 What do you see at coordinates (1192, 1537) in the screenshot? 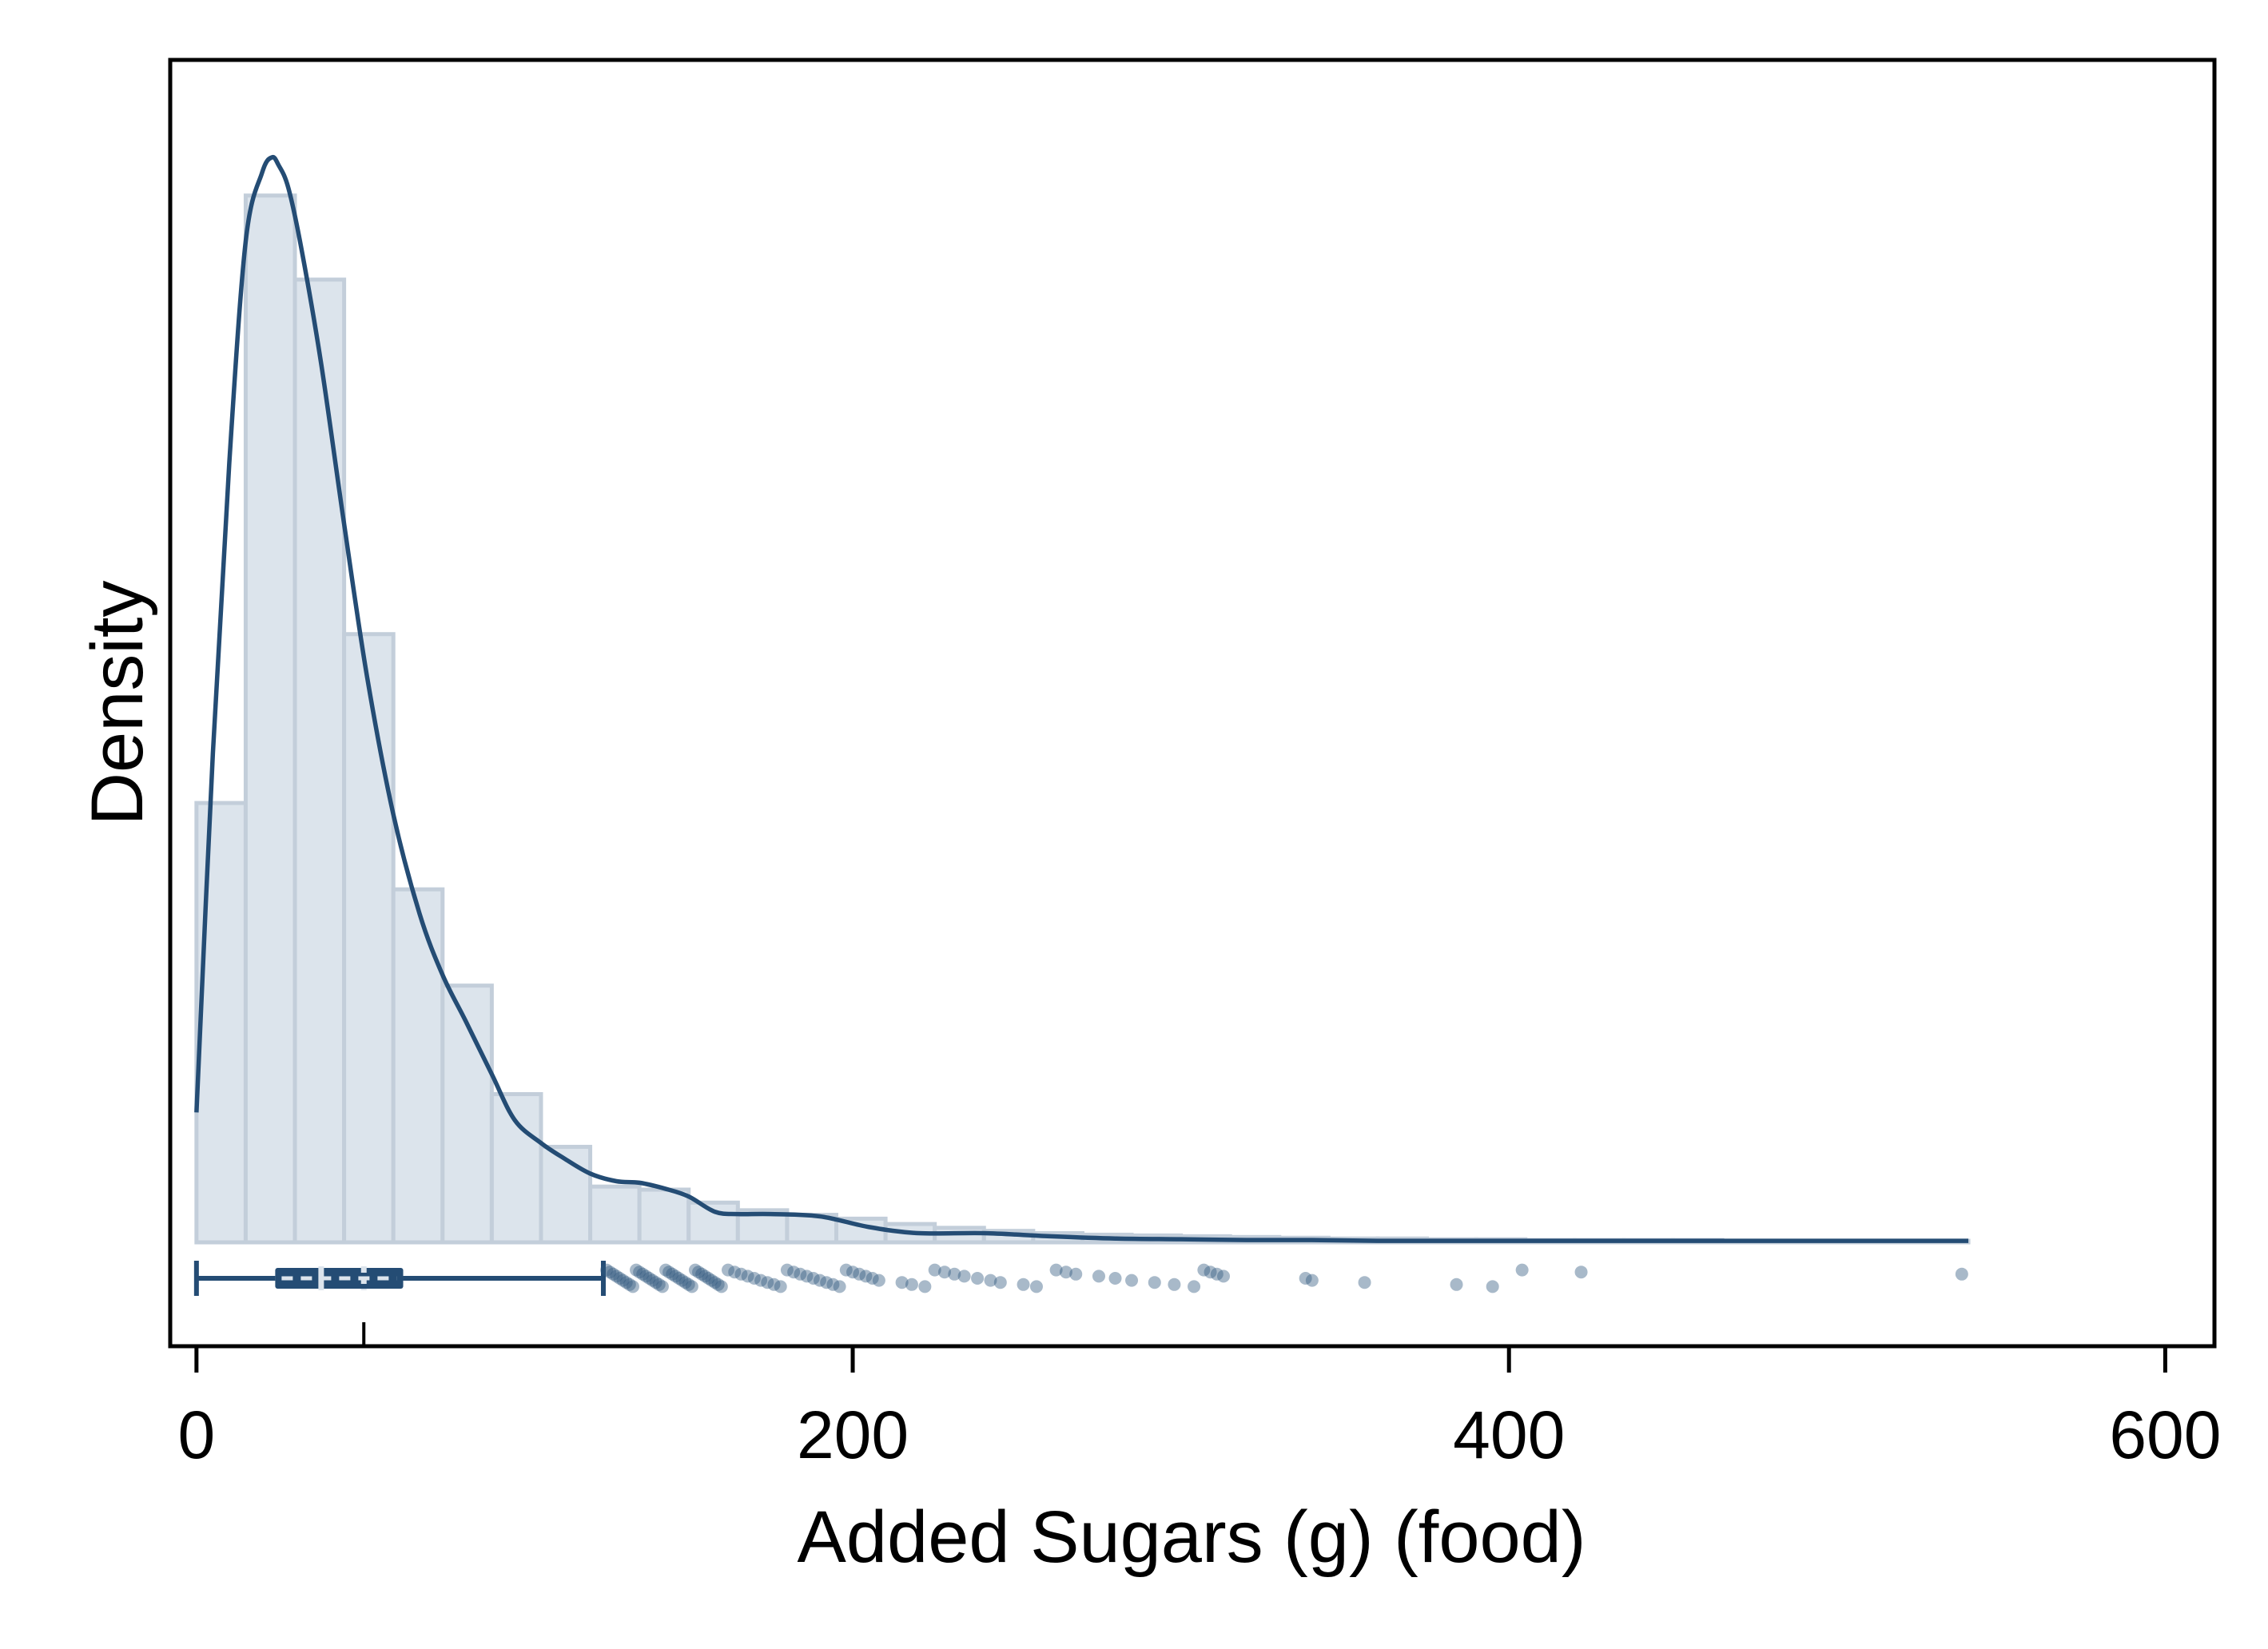
I see `x-axis-label: Added Sugars (g) (food)` at bounding box center [1192, 1537].